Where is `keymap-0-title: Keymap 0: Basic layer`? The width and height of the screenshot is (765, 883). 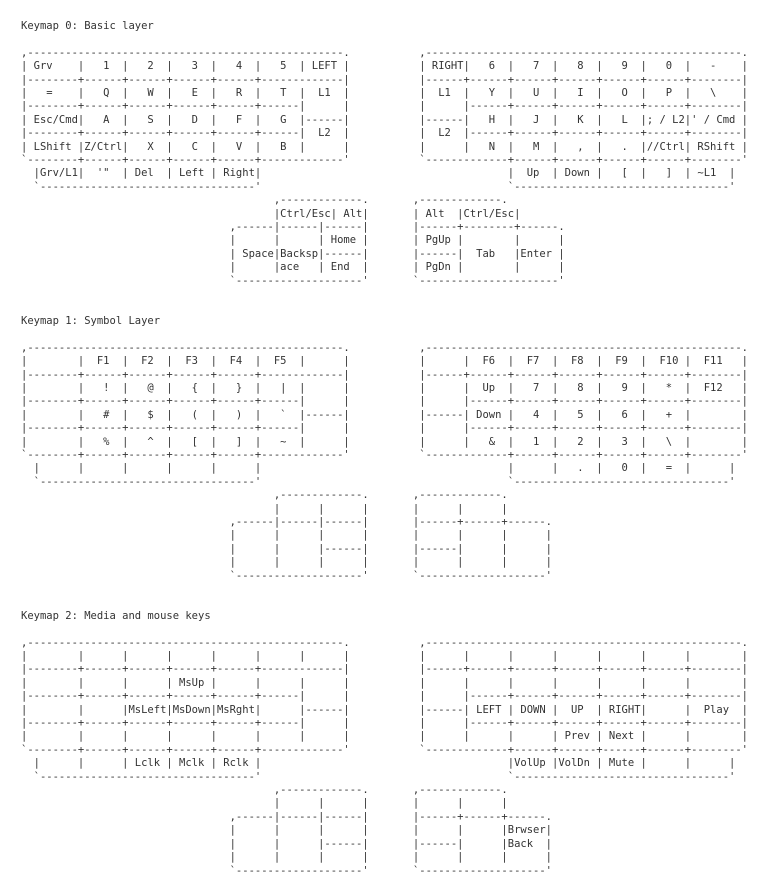 keymap-0-title: Keymap 0: Basic layer is located at coordinates (87, 26).